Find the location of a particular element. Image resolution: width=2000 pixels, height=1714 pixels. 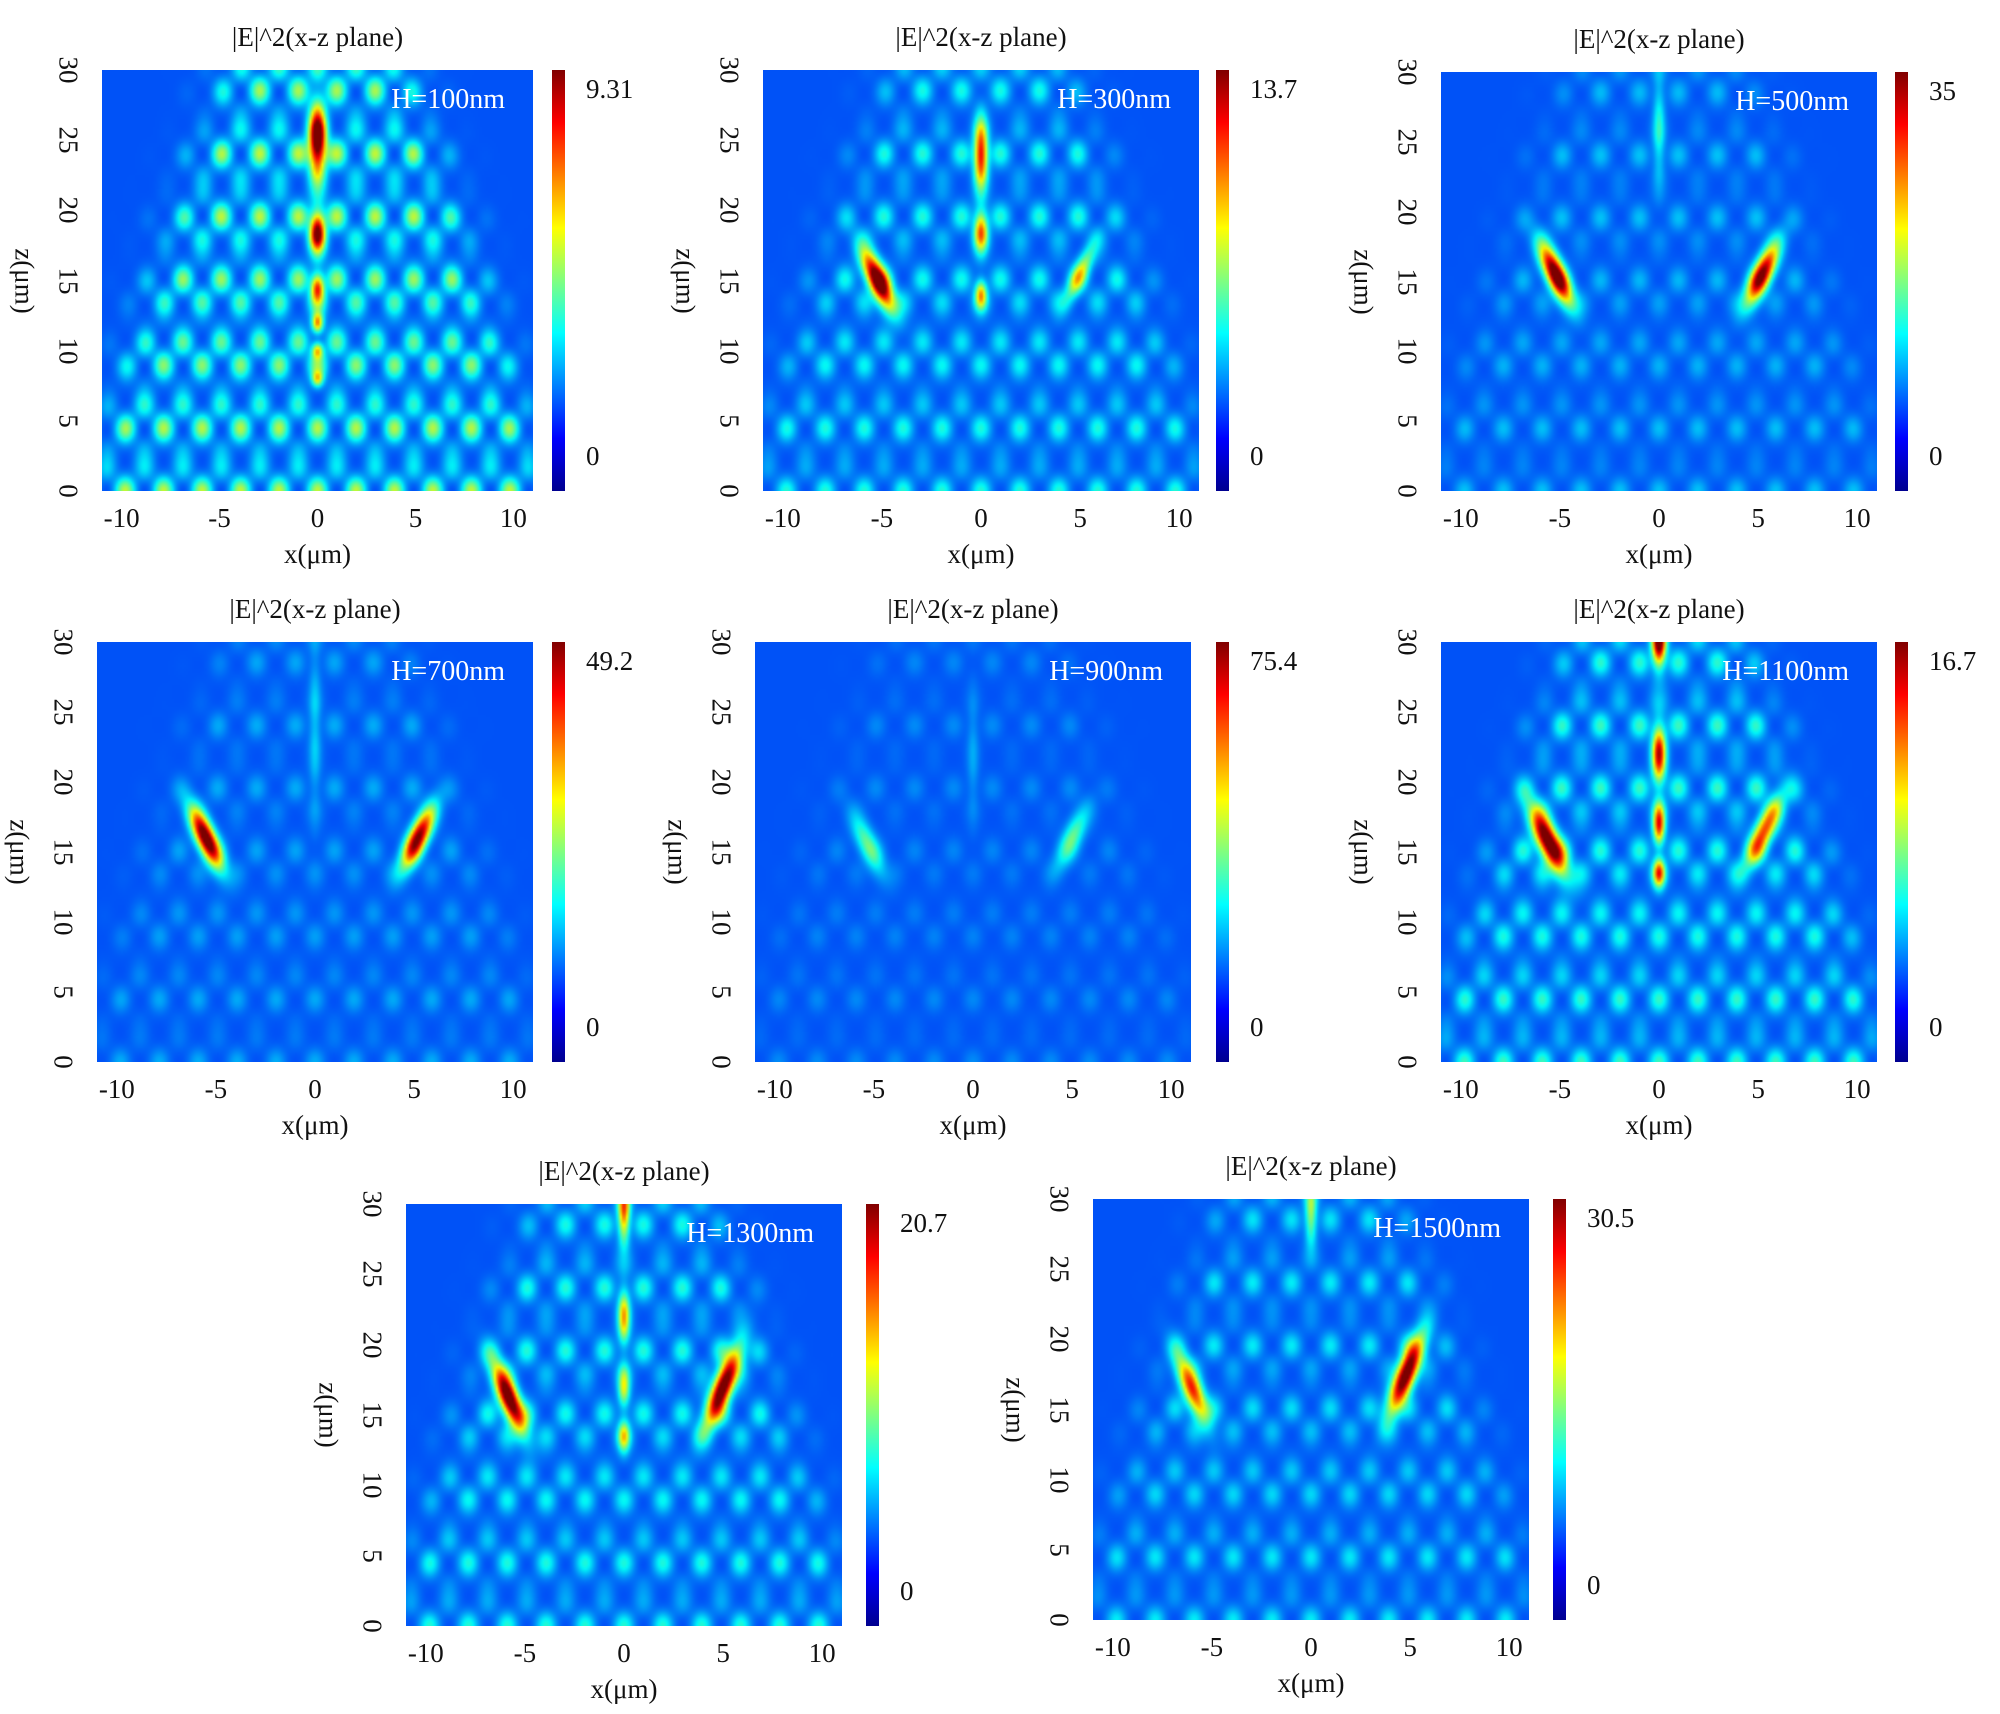

heatmap-plot: H=700nm is located at coordinates (315, 852).